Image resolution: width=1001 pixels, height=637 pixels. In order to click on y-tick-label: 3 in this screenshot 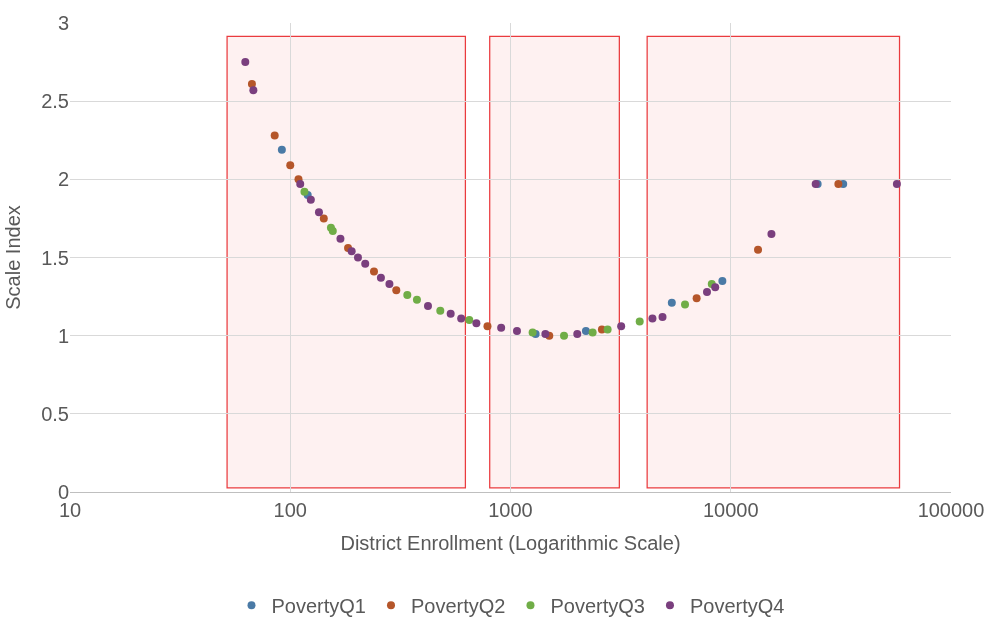, I will do `click(63, 23)`.